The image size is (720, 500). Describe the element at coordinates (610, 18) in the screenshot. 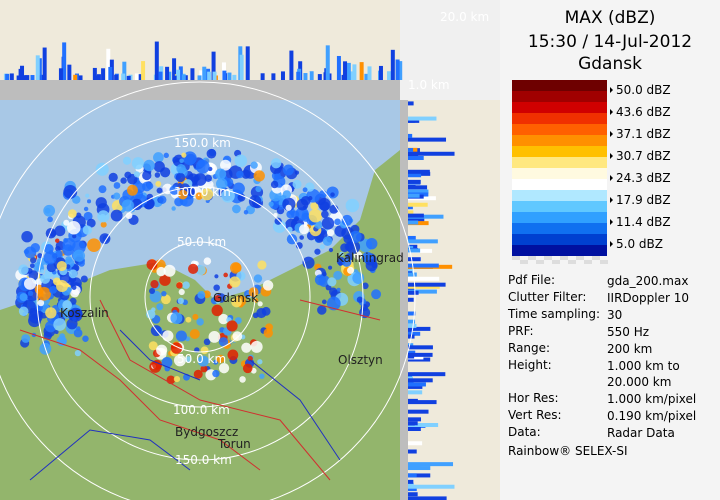

I see `title: MAX (dBZ)` at that location.